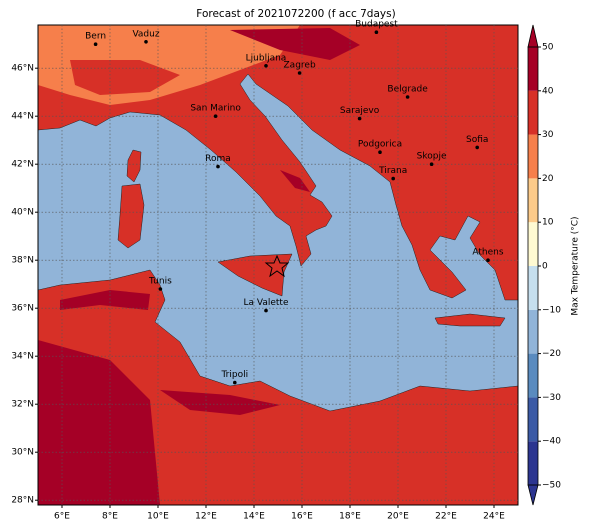  I want to click on city-label: La Valette, so click(266, 303).